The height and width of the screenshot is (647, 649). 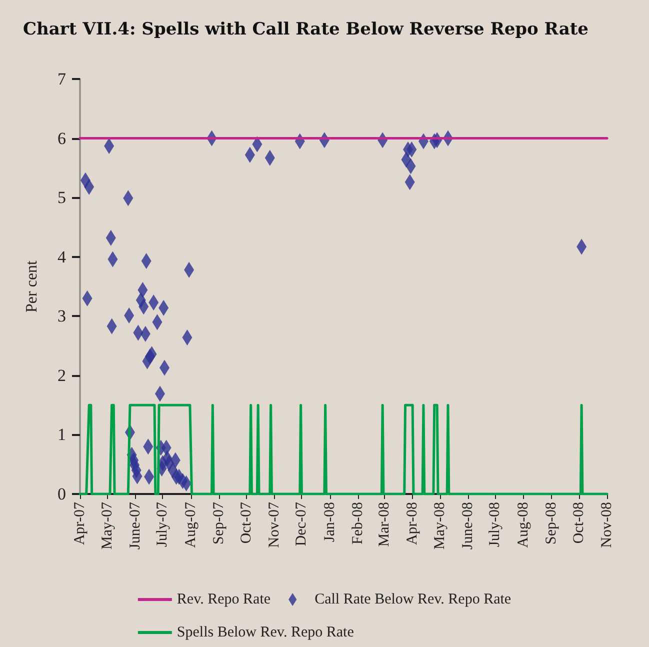 I want to click on y-tick-label: 5, so click(x=62, y=198).